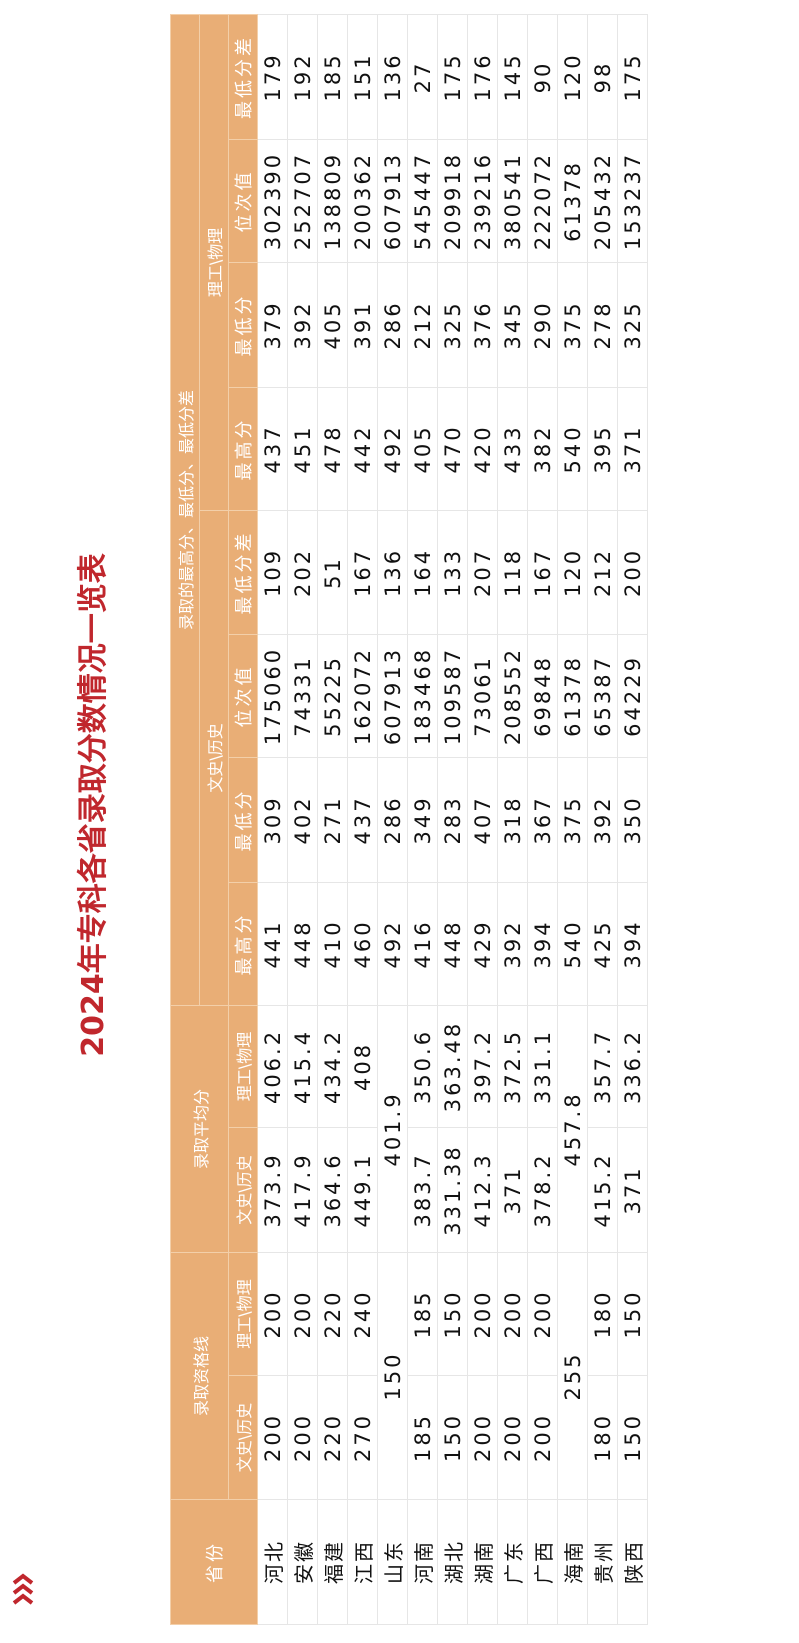 The width and height of the screenshot is (799, 1643). Describe the element at coordinates (602, 1314) in the screenshot. I see `qualify-li-cell: 180` at that location.